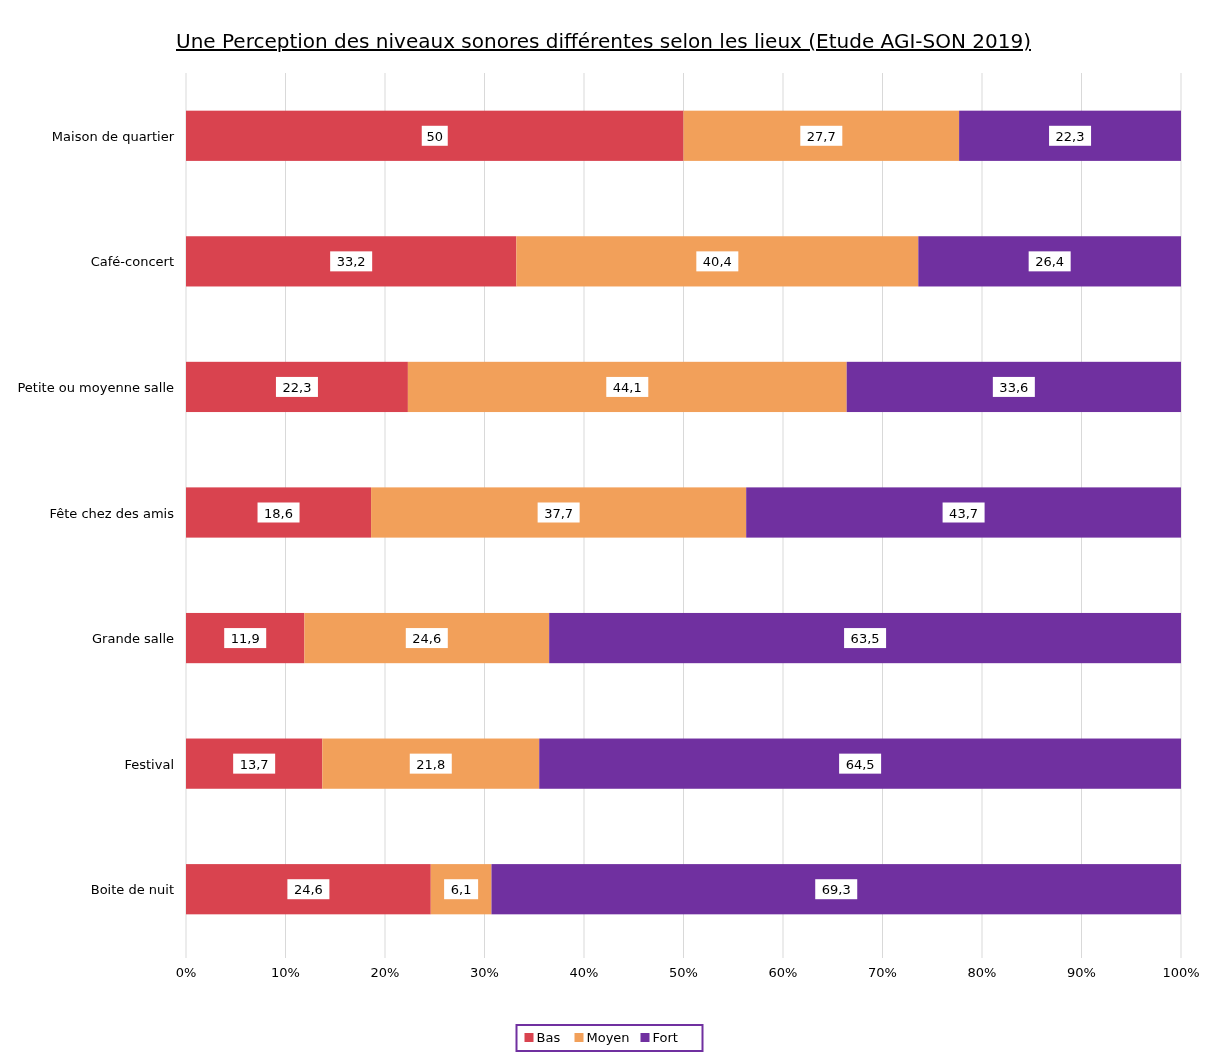 This screenshot has width=1219, height=1057. I want to click on data-label: 69,3, so click(836, 890).